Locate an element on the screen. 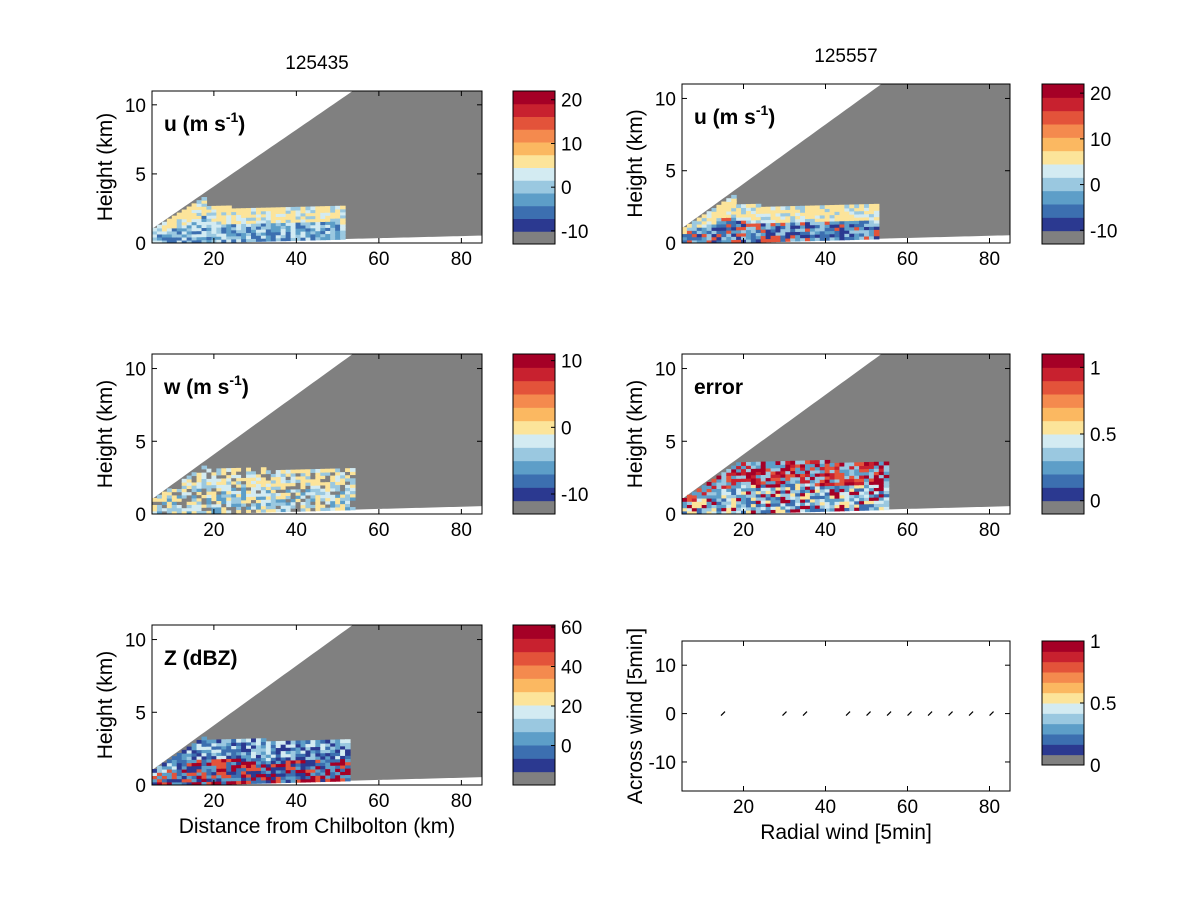 The width and height of the screenshot is (1200, 900). colorbar-swatch is located at coordinates (1063, 171).